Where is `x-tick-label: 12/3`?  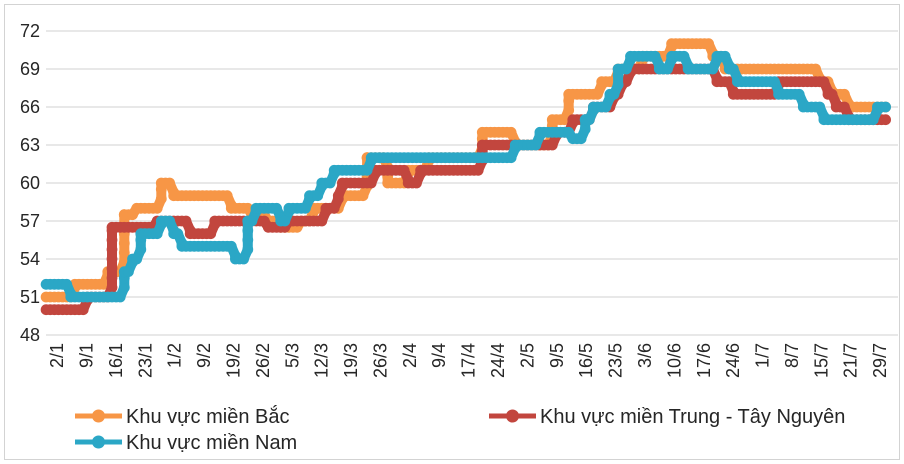
x-tick-label: 12/3 is located at coordinates (322, 360).